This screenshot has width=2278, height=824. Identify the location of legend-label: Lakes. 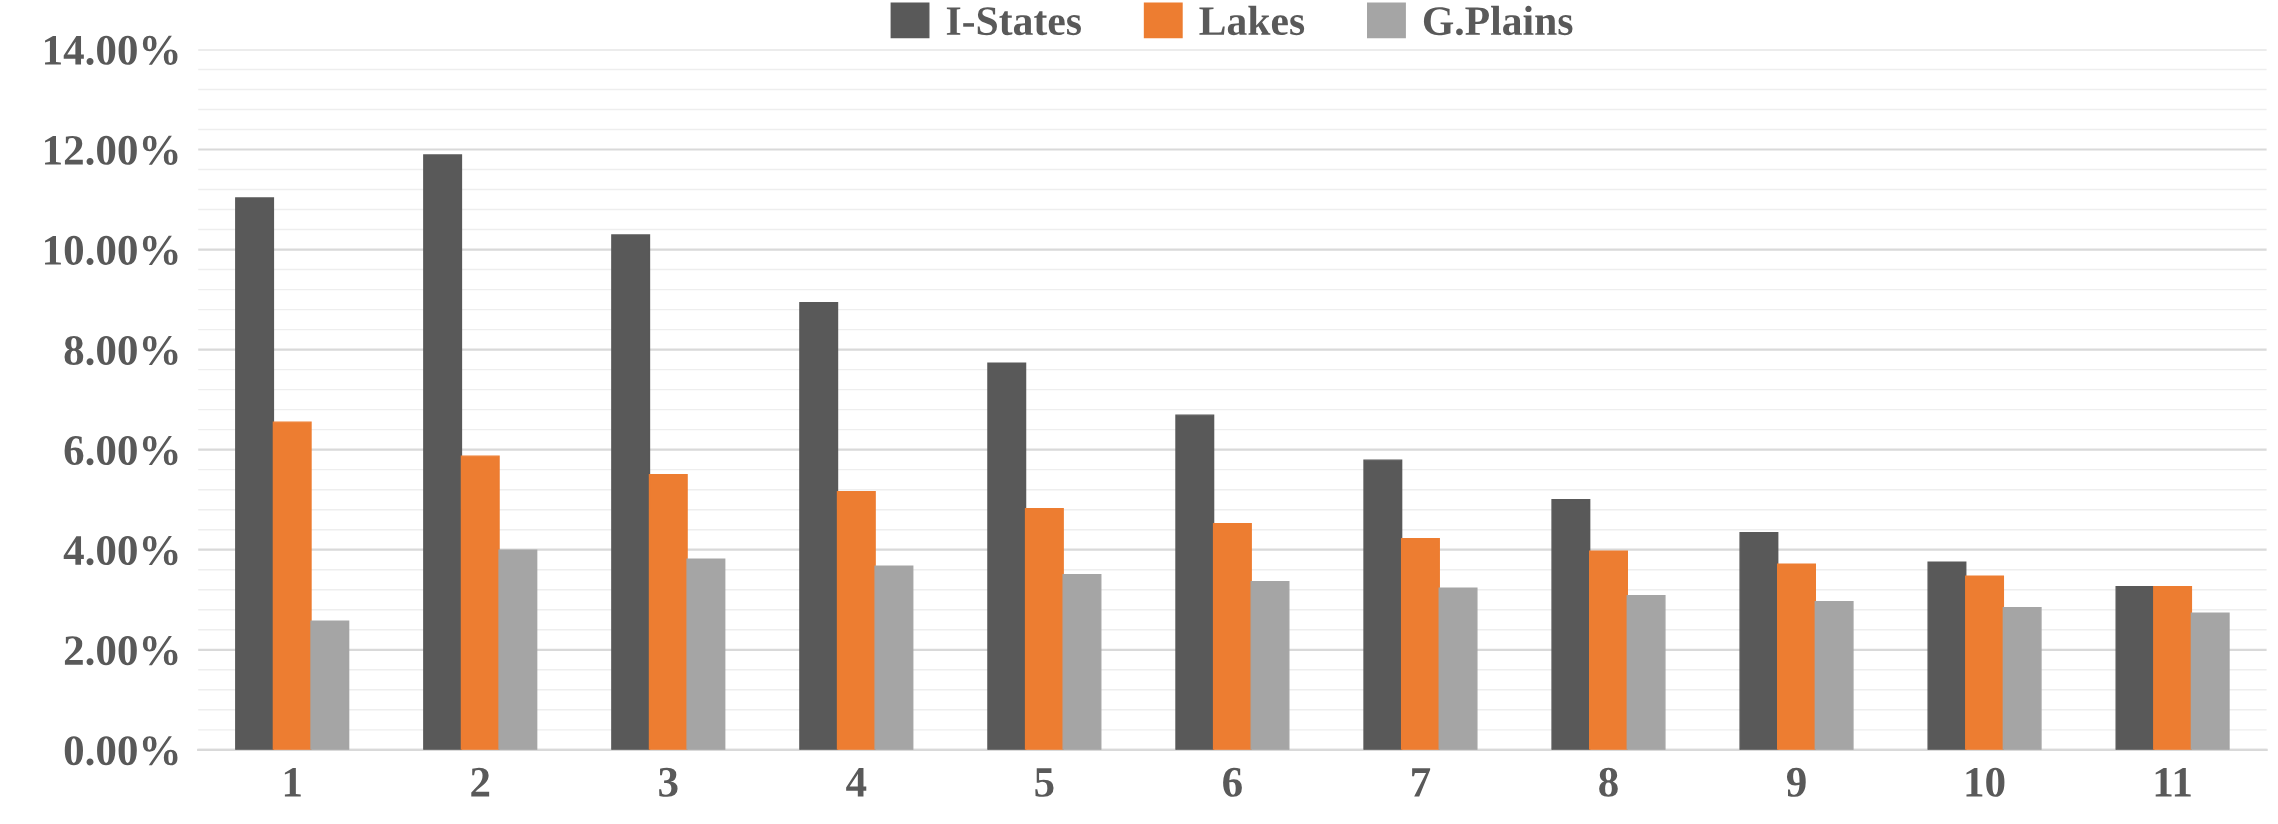
(1252, 20).